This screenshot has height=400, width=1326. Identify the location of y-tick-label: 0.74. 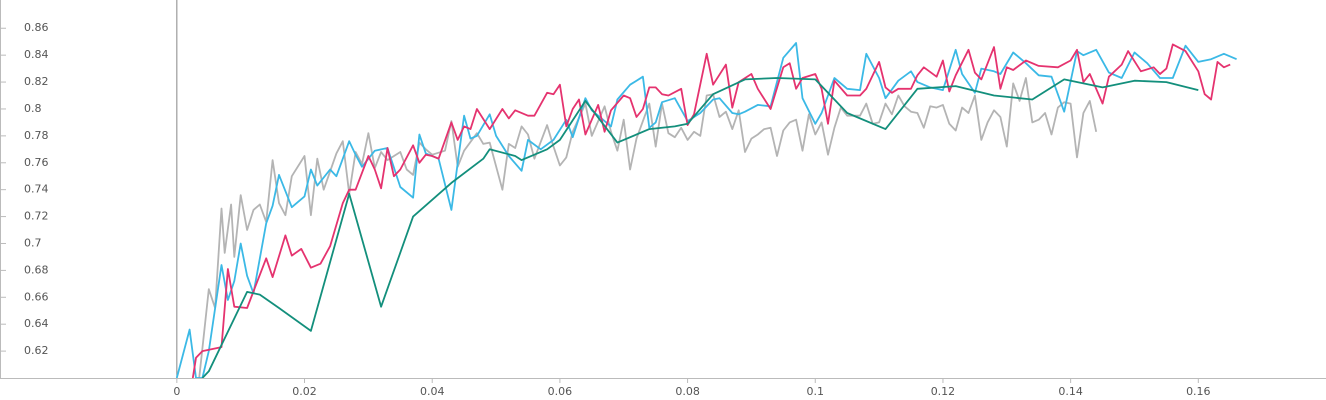
(36, 189).